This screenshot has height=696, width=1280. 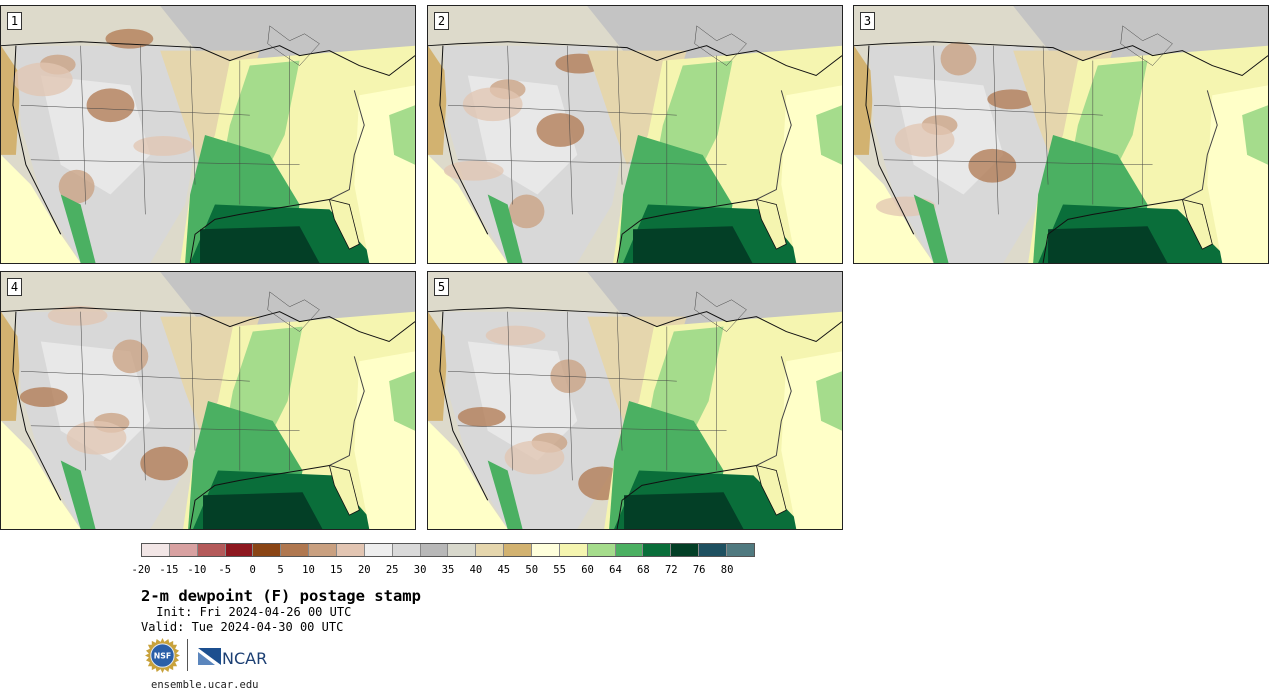 I want to click on colorbar-tick-label: 50, so click(x=532, y=570).